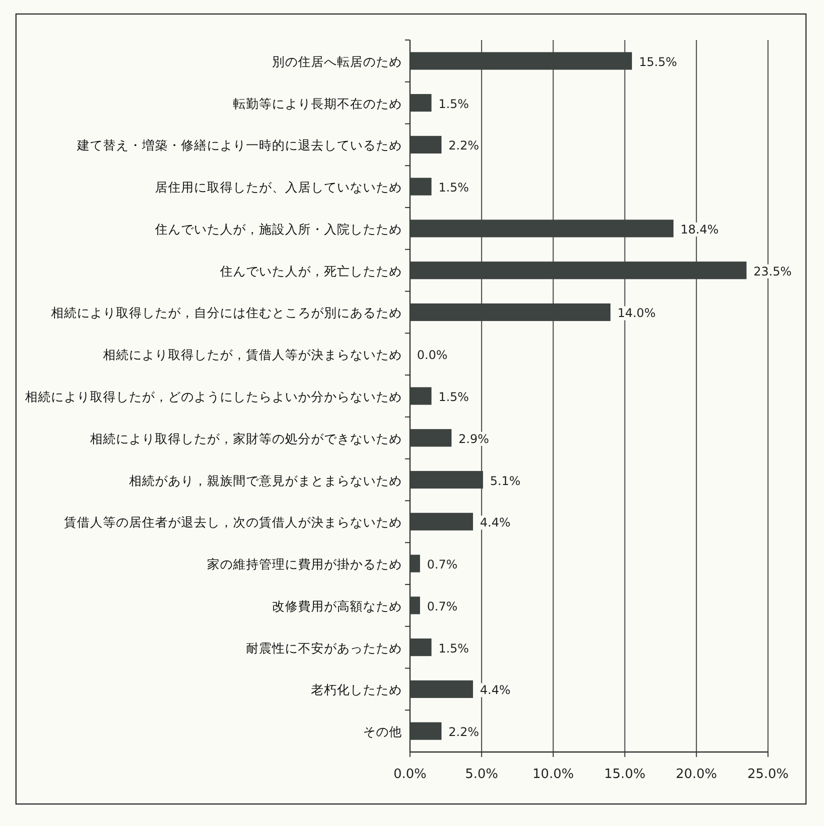 The width and height of the screenshot is (824, 826). Describe the element at coordinates (278, 228) in the screenshot. I see `y-tick-label: 住んでいた人が，施設入所・入院したため` at that location.